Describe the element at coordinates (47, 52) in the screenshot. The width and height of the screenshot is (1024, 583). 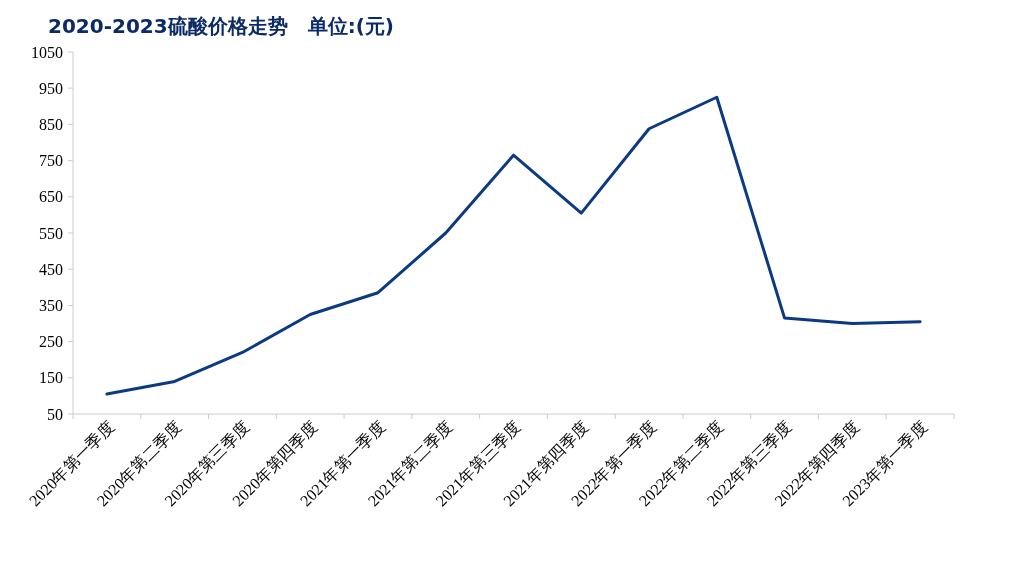
I see `y-tick-label: 1050` at that location.